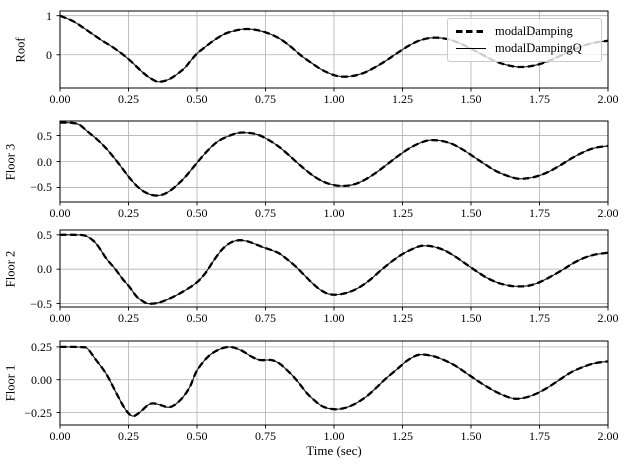 This screenshot has width=630, height=470. Describe the element at coordinates (10, 383) in the screenshot. I see `y-axis-title: Floor 1` at that location.